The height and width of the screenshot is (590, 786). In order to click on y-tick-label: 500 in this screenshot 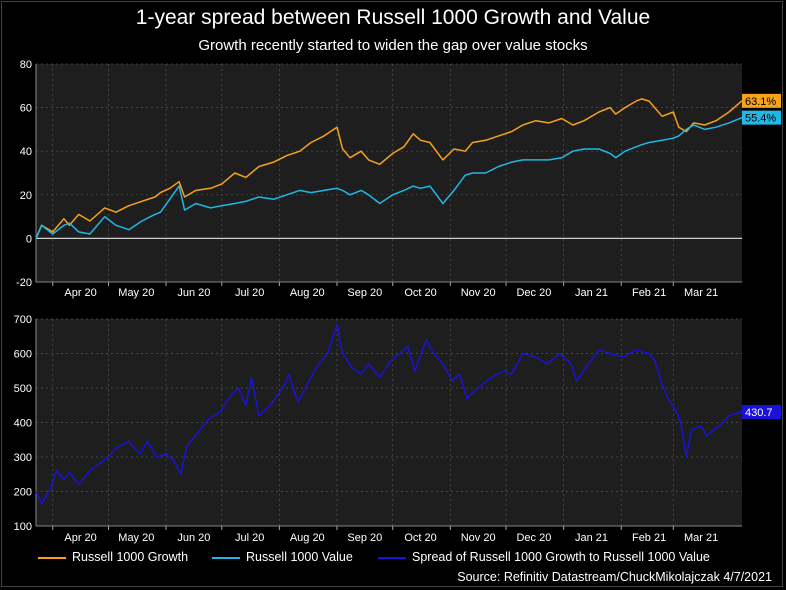, I will do `click(23, 389)`.